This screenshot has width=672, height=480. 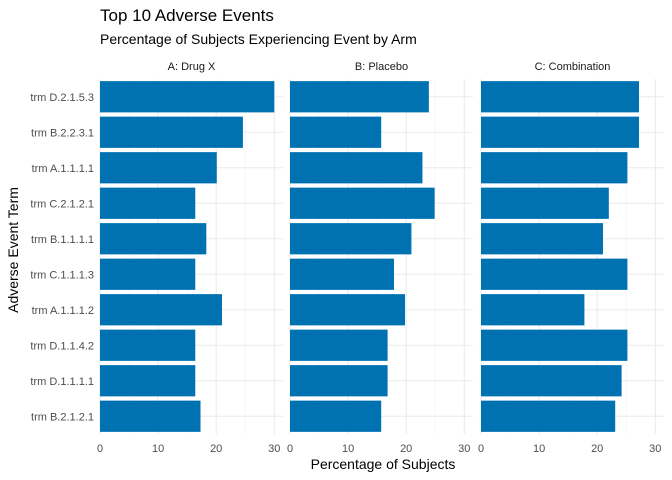 What do you see at coordinates (62, 417) in the screenshot?
I see `category-label: trm B.2.1.2.1` at bounding box center [62, 417].